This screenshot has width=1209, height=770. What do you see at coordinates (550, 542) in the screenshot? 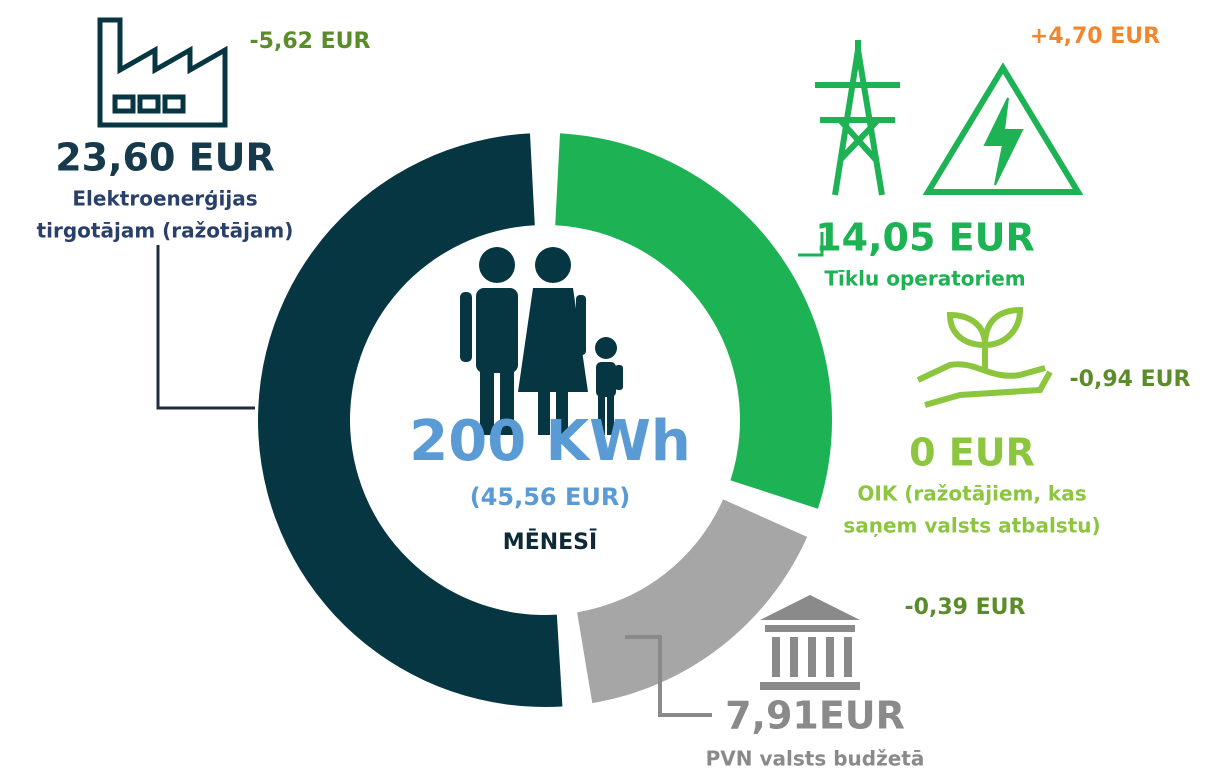
I see `center-caption: MĒNESĪ` at bounding box center [550, 542].